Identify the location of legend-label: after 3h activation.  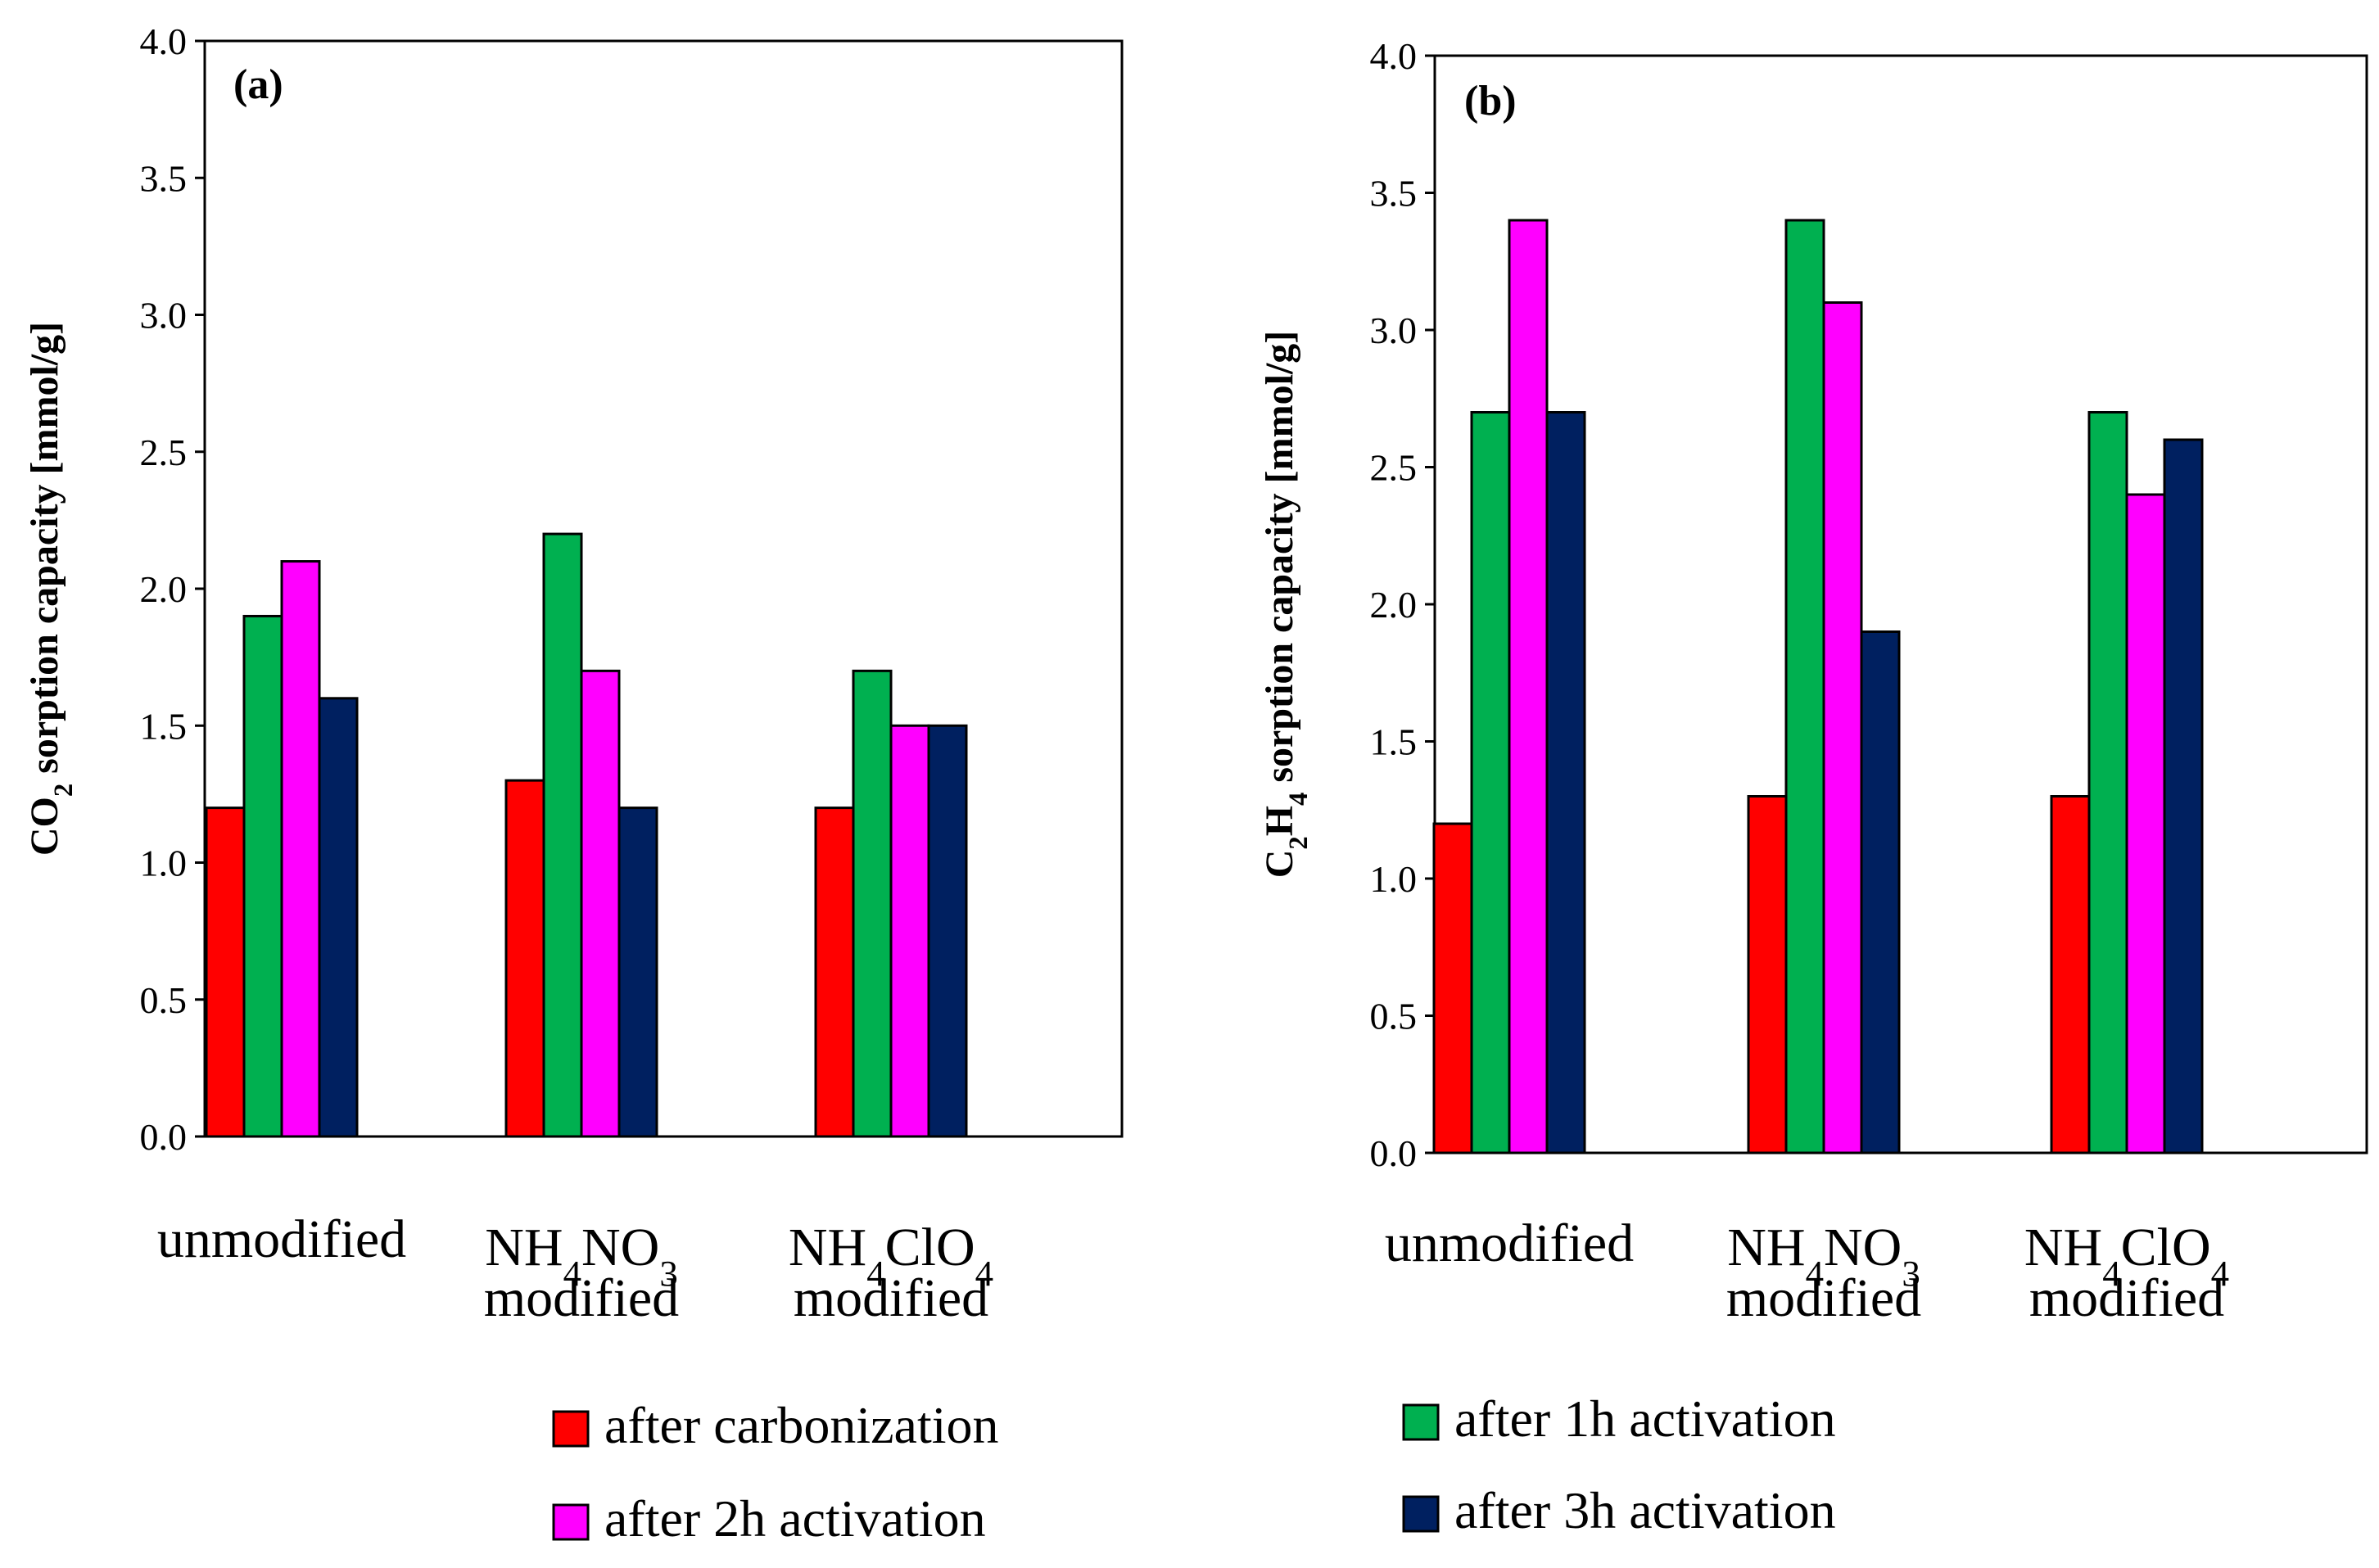
(1645, 1510).